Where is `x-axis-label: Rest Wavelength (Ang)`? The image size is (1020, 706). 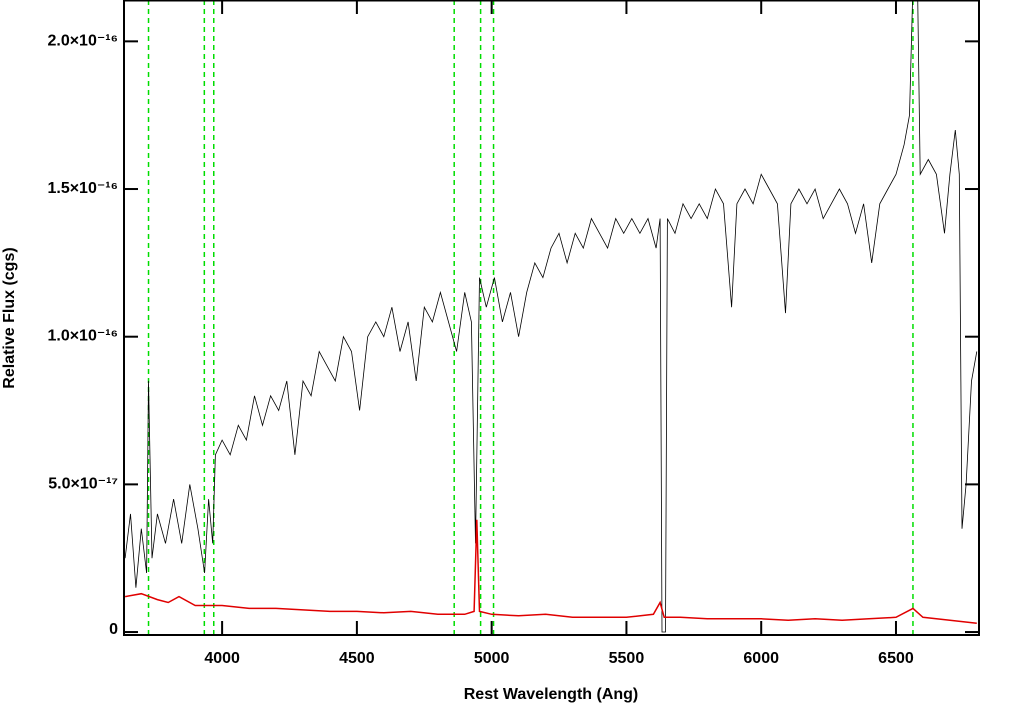
x-axis-label: Rest Wavelength (Ang) is located at coordinates (551, 694).